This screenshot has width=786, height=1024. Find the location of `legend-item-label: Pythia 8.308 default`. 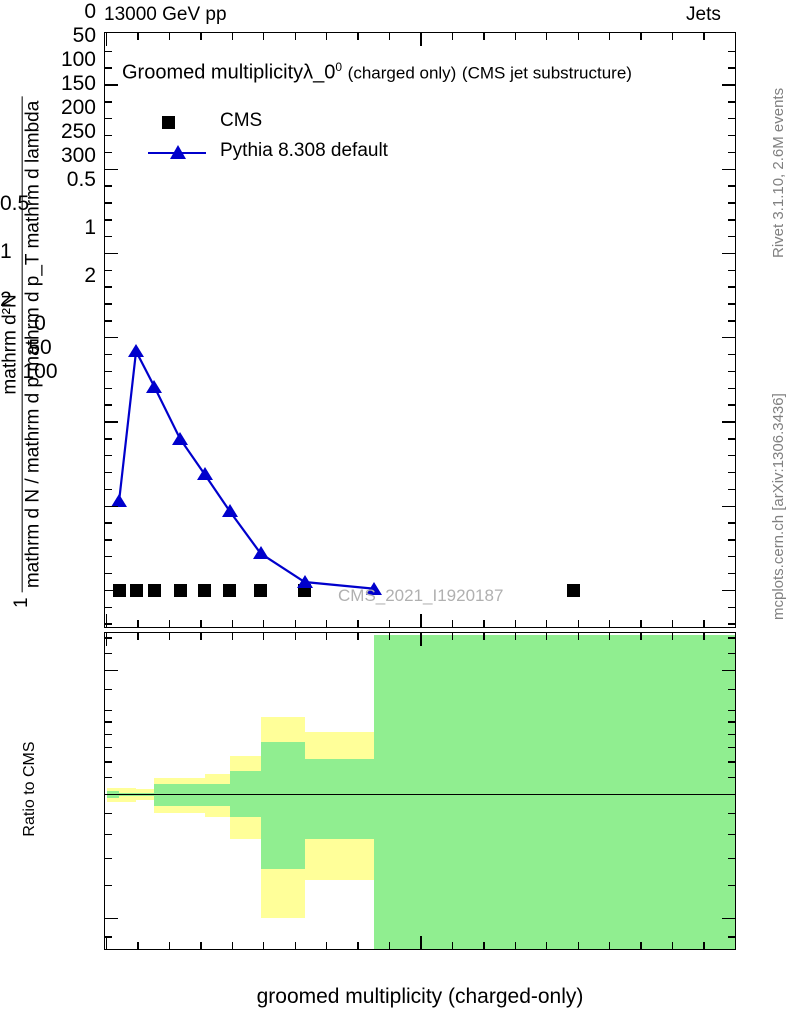

legend-item-label: Pythia 8.308 default is located at coordinates (304, 150).